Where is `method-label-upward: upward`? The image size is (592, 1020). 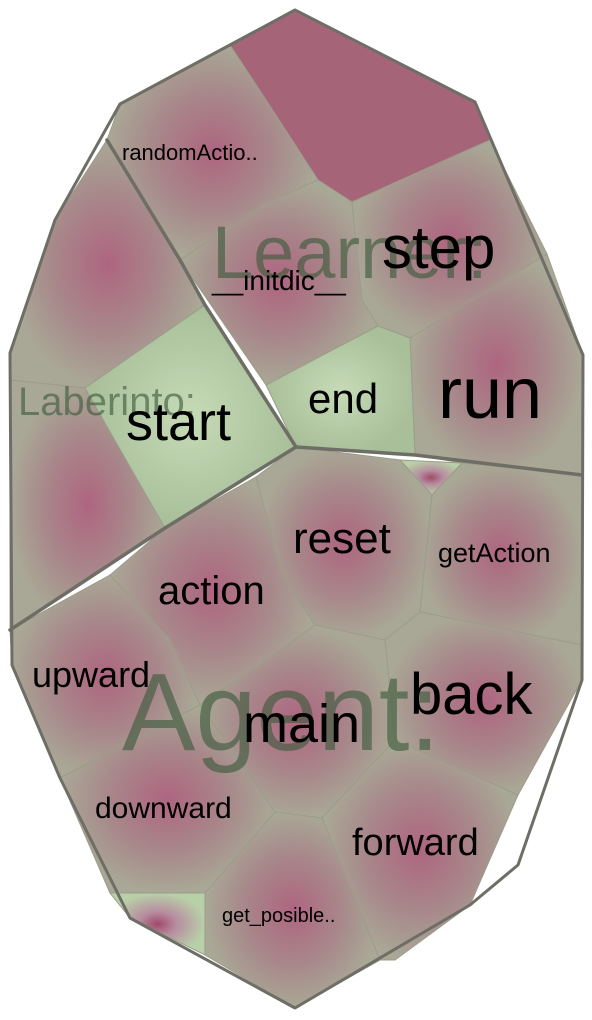 method-label-upward: upward is located at coordinates (91, 674).